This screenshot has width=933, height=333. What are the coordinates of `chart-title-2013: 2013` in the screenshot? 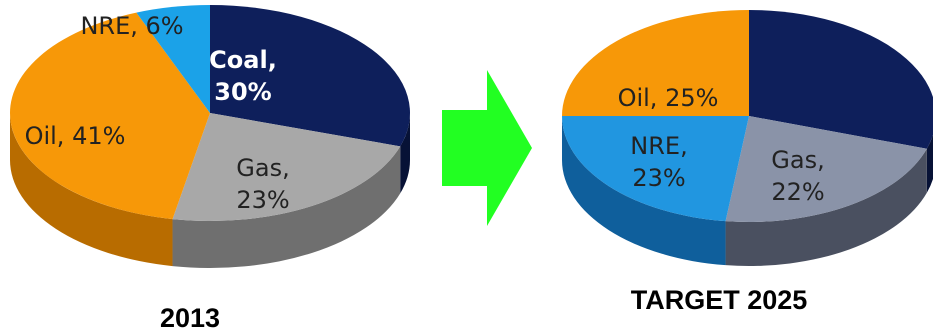 It's located at (190, 318).